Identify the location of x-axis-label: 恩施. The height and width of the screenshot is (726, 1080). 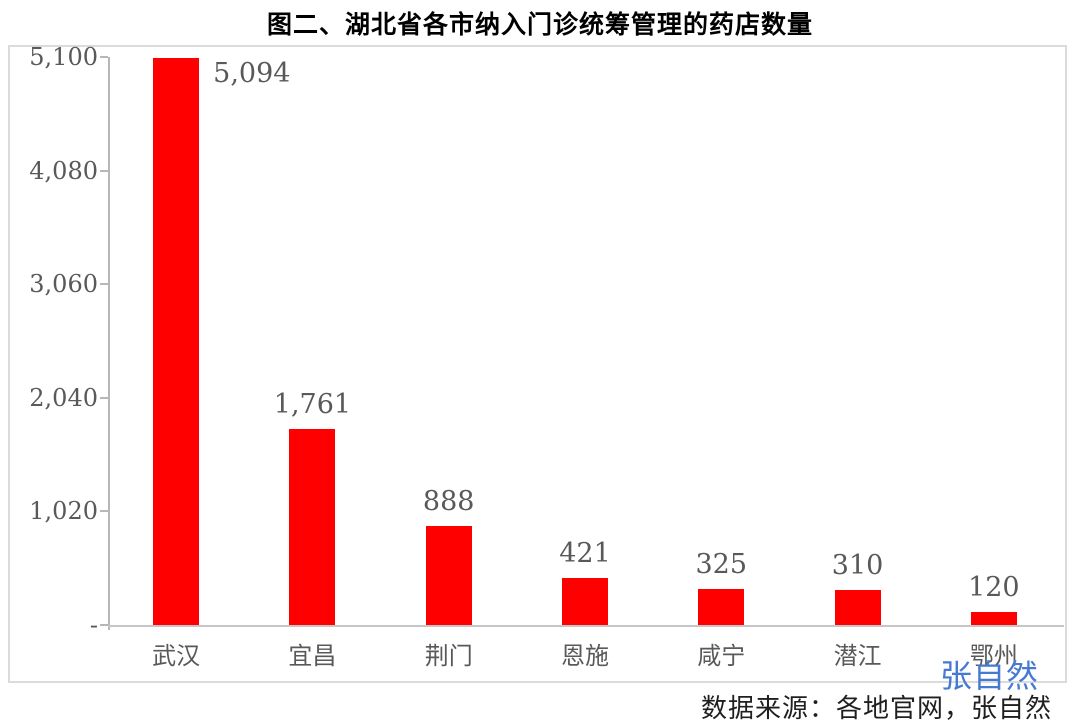
(585, 656).